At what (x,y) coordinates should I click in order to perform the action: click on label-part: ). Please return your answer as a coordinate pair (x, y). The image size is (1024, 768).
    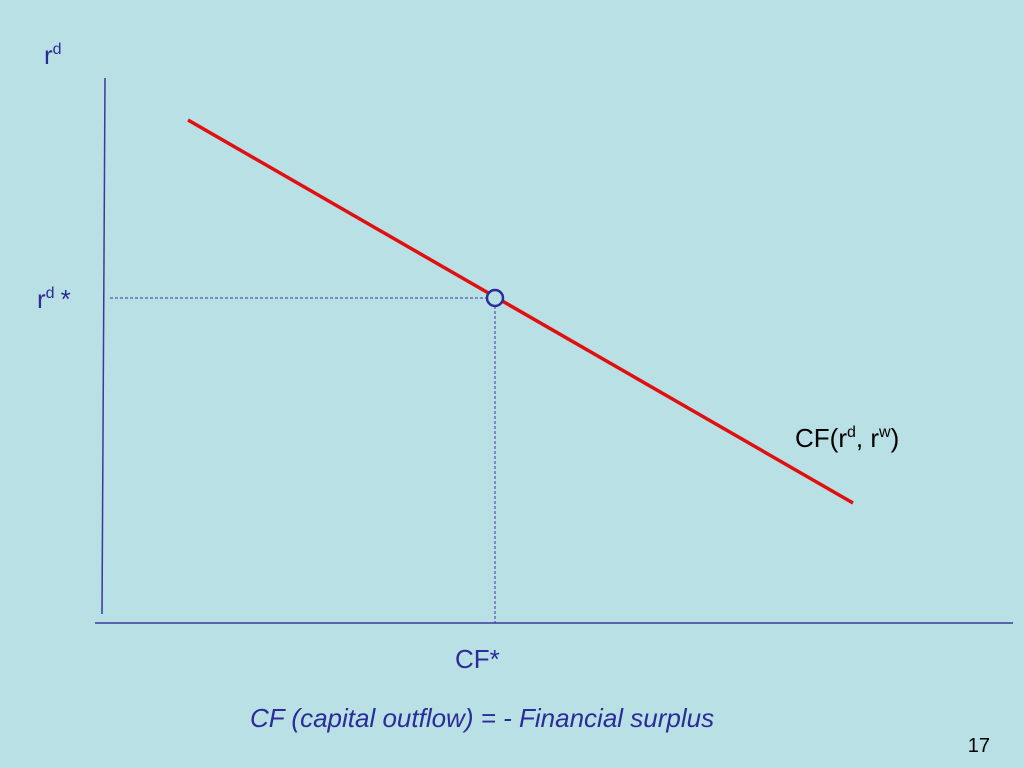
    Looking at the image, I should click on (895, 438).